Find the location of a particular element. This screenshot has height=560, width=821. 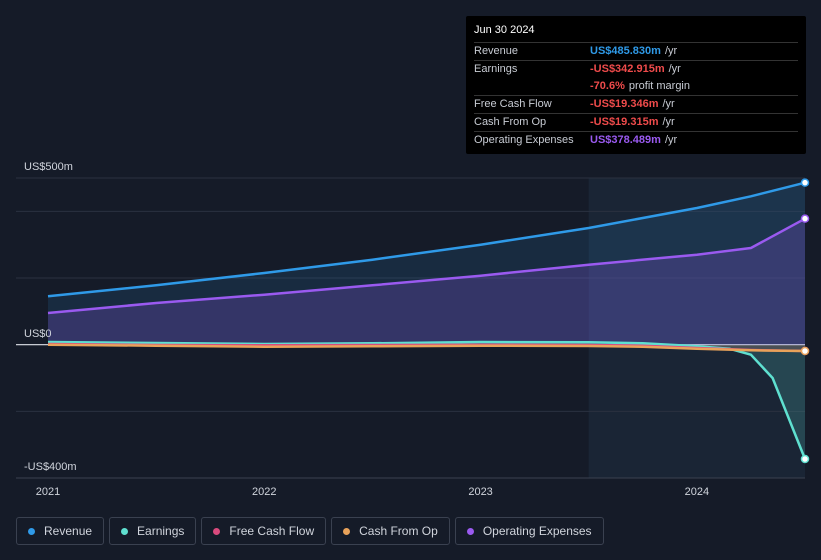

legend-label: Revenue is located at coordinates (68, 531).